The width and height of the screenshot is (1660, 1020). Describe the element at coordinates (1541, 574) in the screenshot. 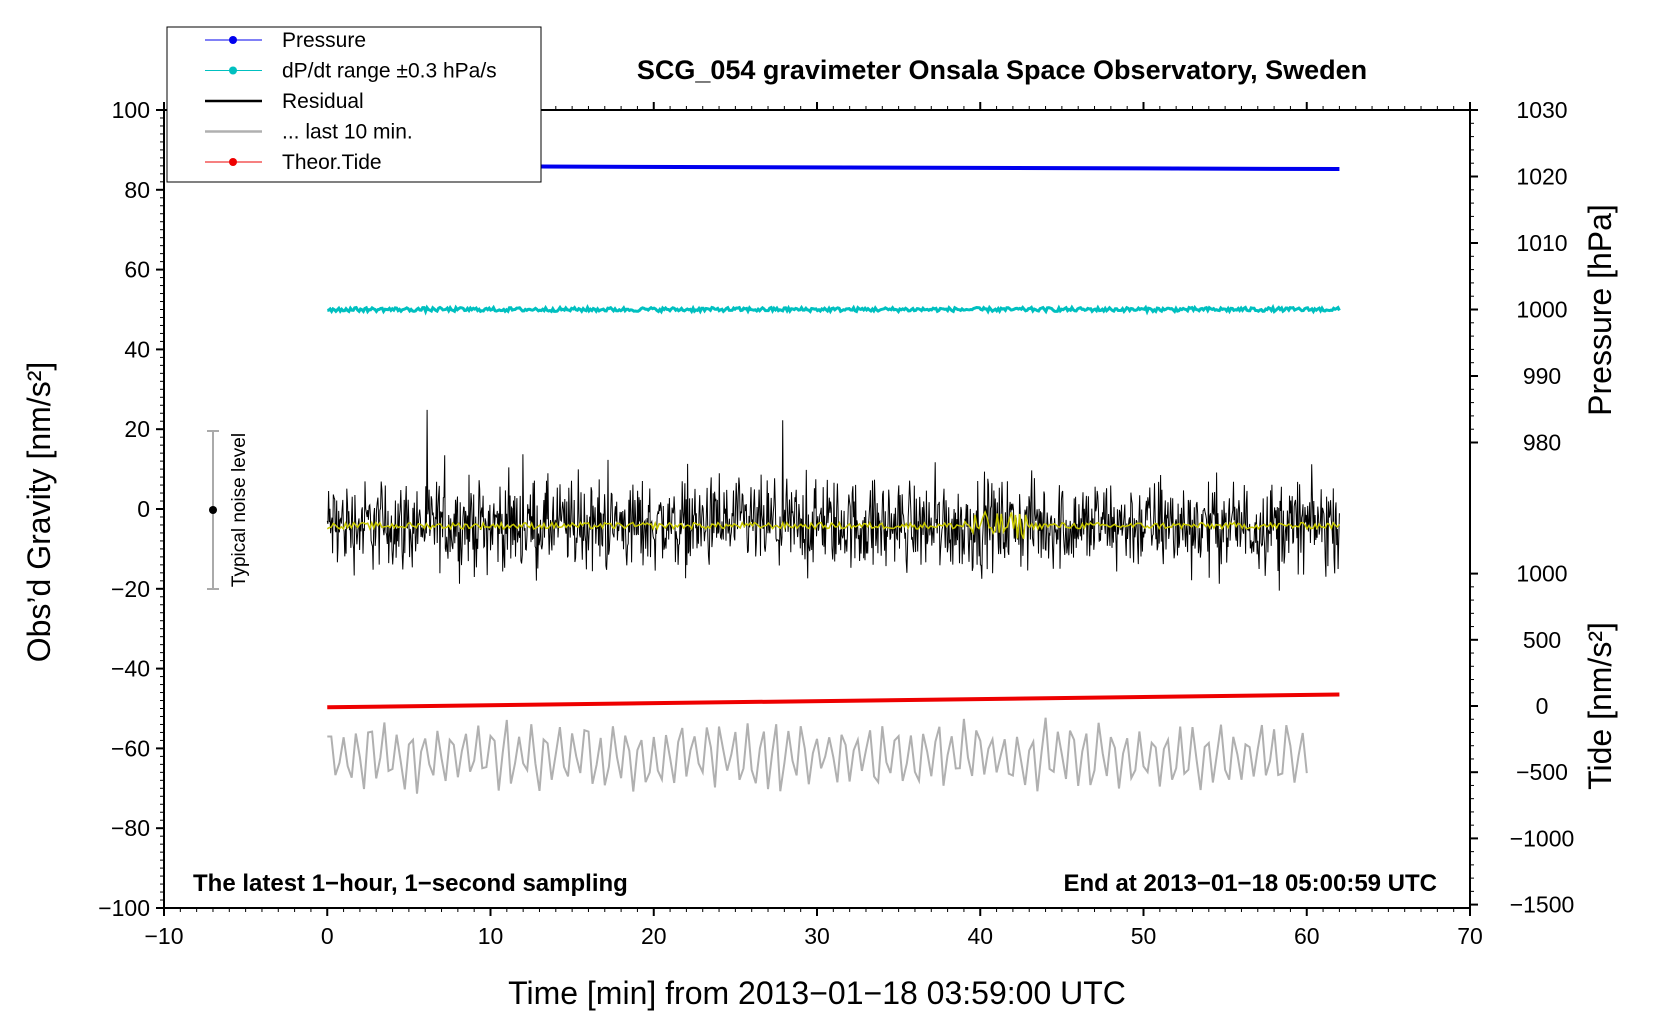

I see `tide-tick-label: 1000` at that location.